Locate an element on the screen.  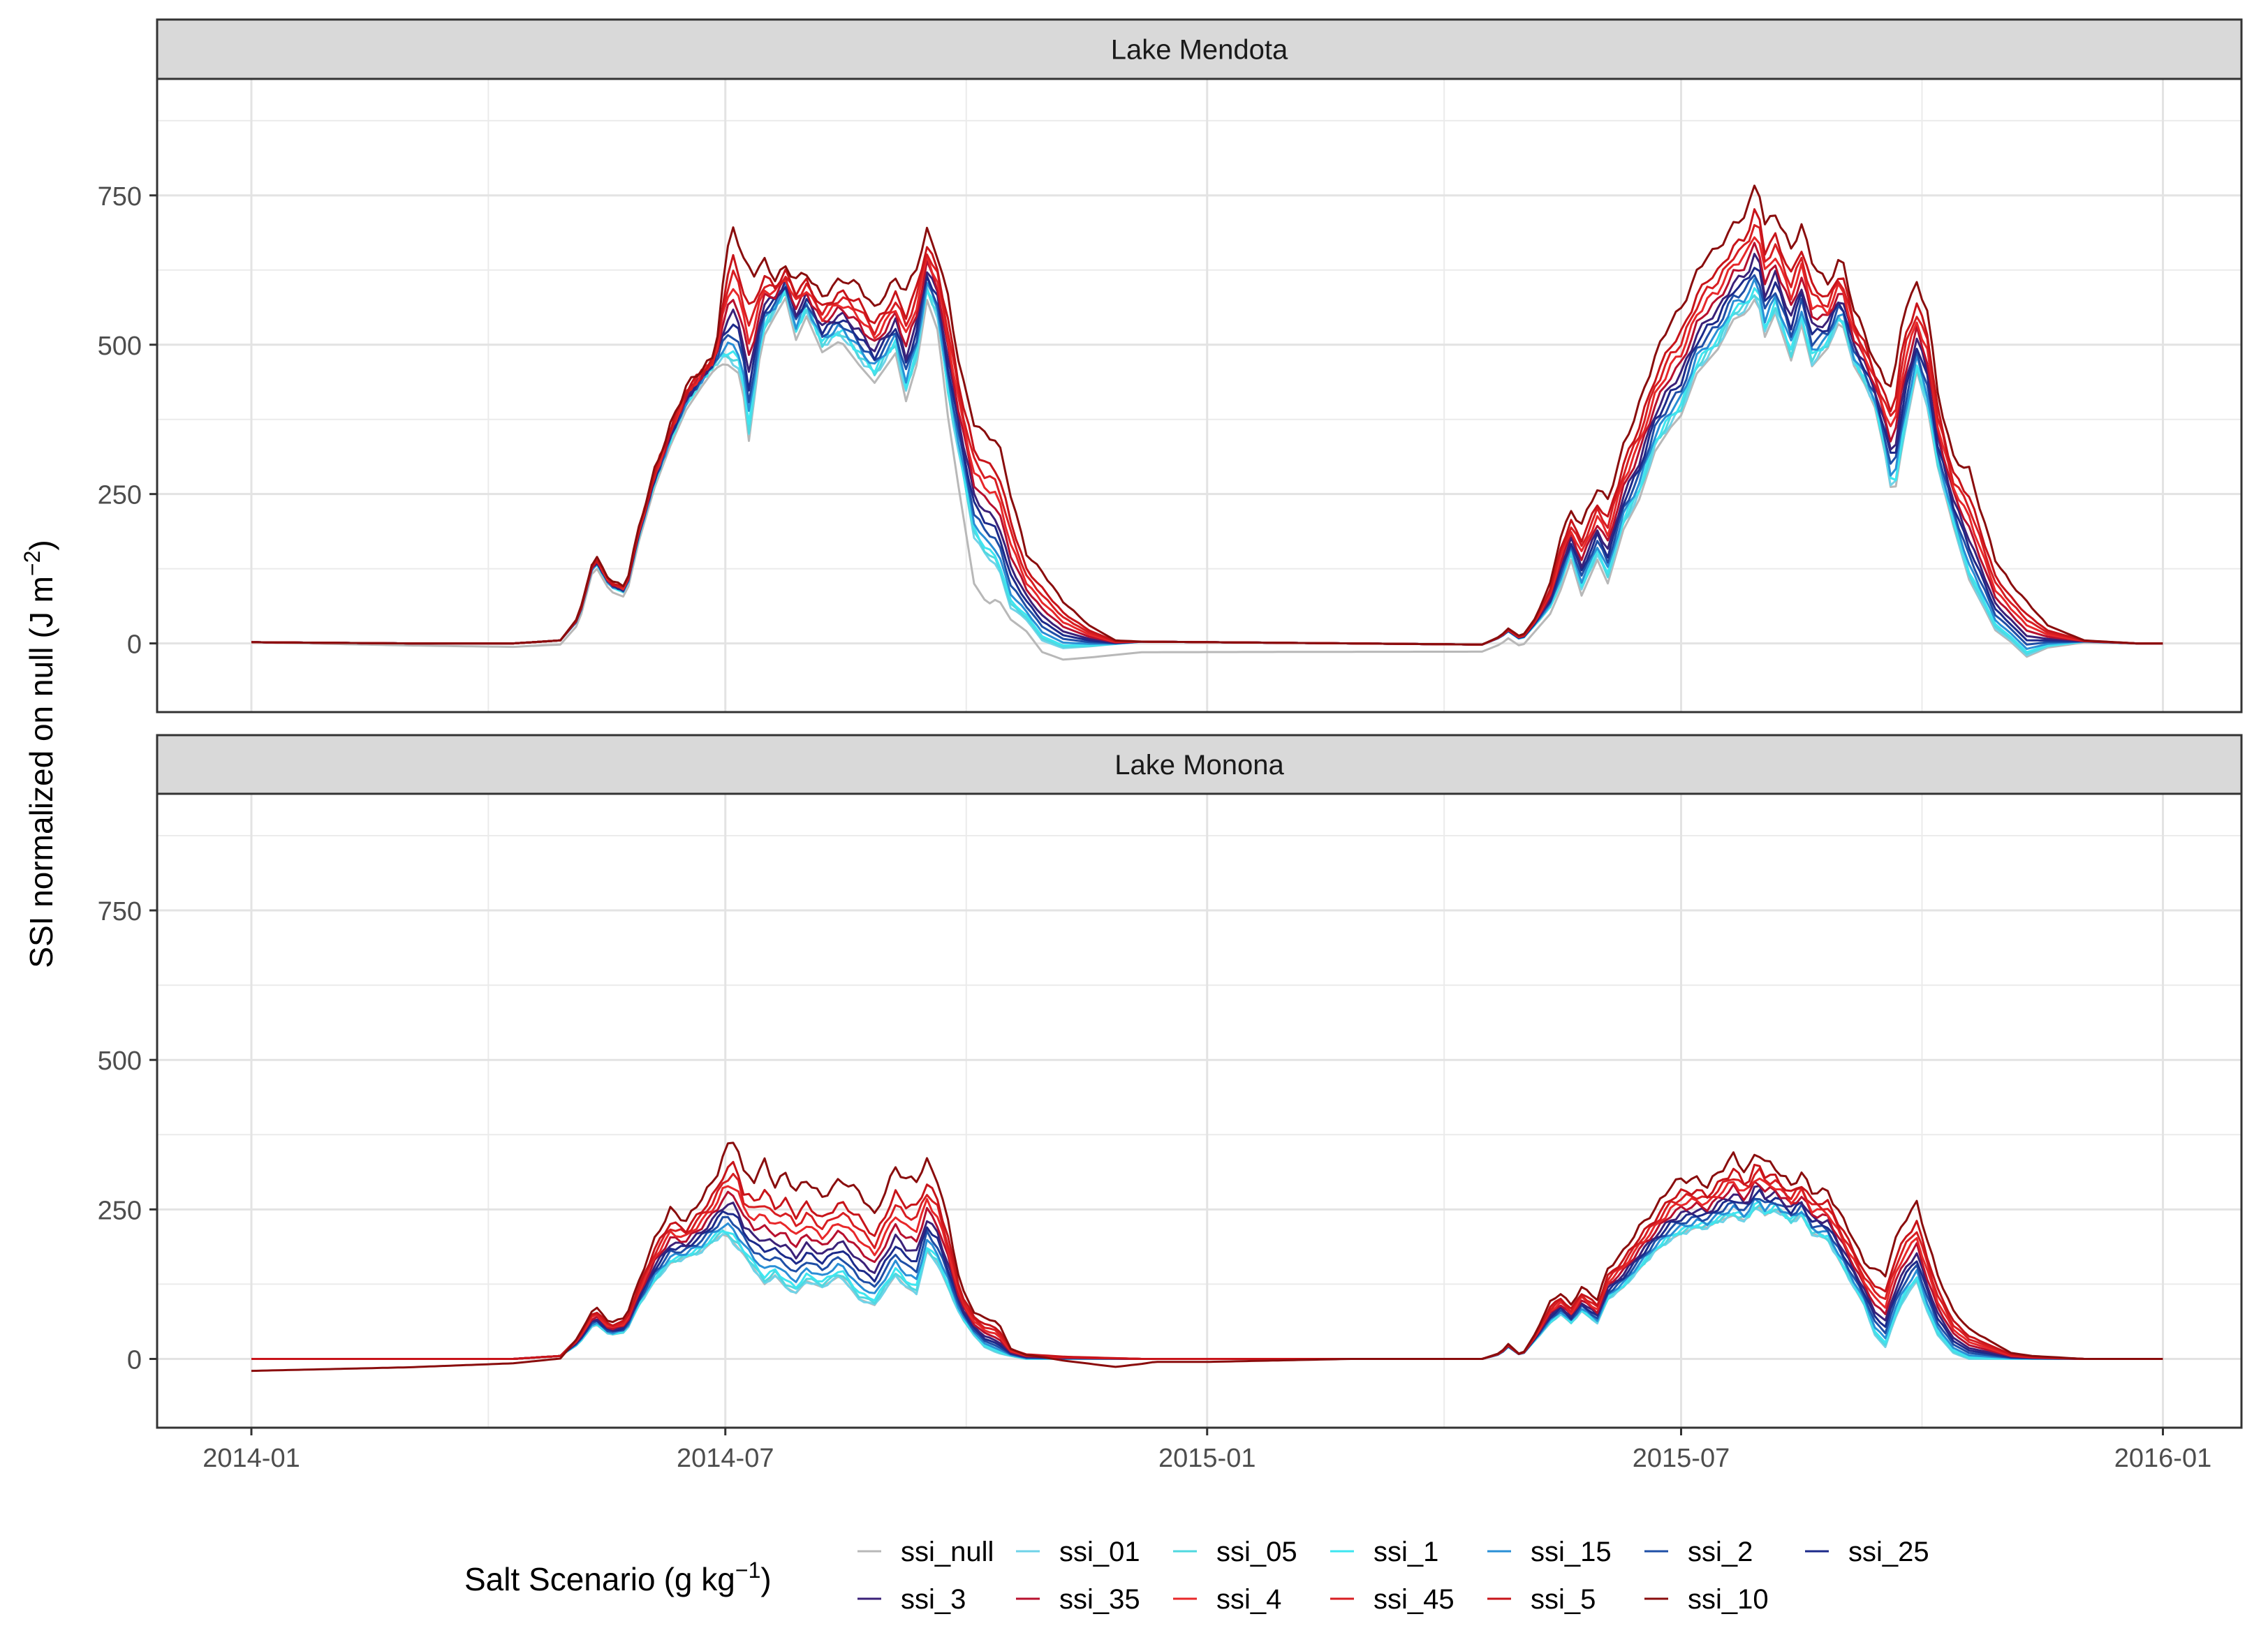
legend-item-ssi_5: ssi_5 is located at coordinates (1541, 1599).